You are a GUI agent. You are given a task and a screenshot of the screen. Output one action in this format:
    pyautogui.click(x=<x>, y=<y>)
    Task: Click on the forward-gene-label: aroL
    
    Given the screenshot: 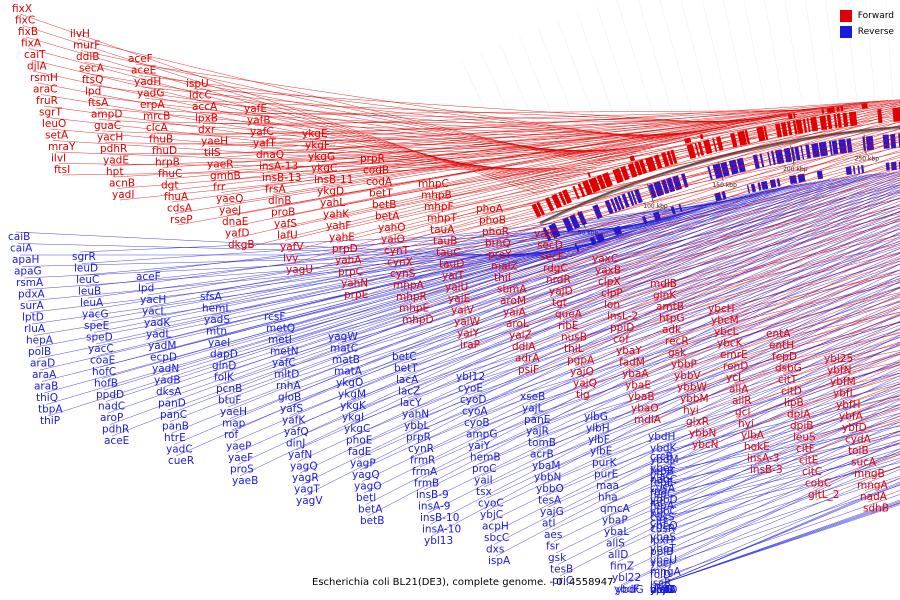 What is the action you would take?
    pyautogui.click(x=517, y=324)
    